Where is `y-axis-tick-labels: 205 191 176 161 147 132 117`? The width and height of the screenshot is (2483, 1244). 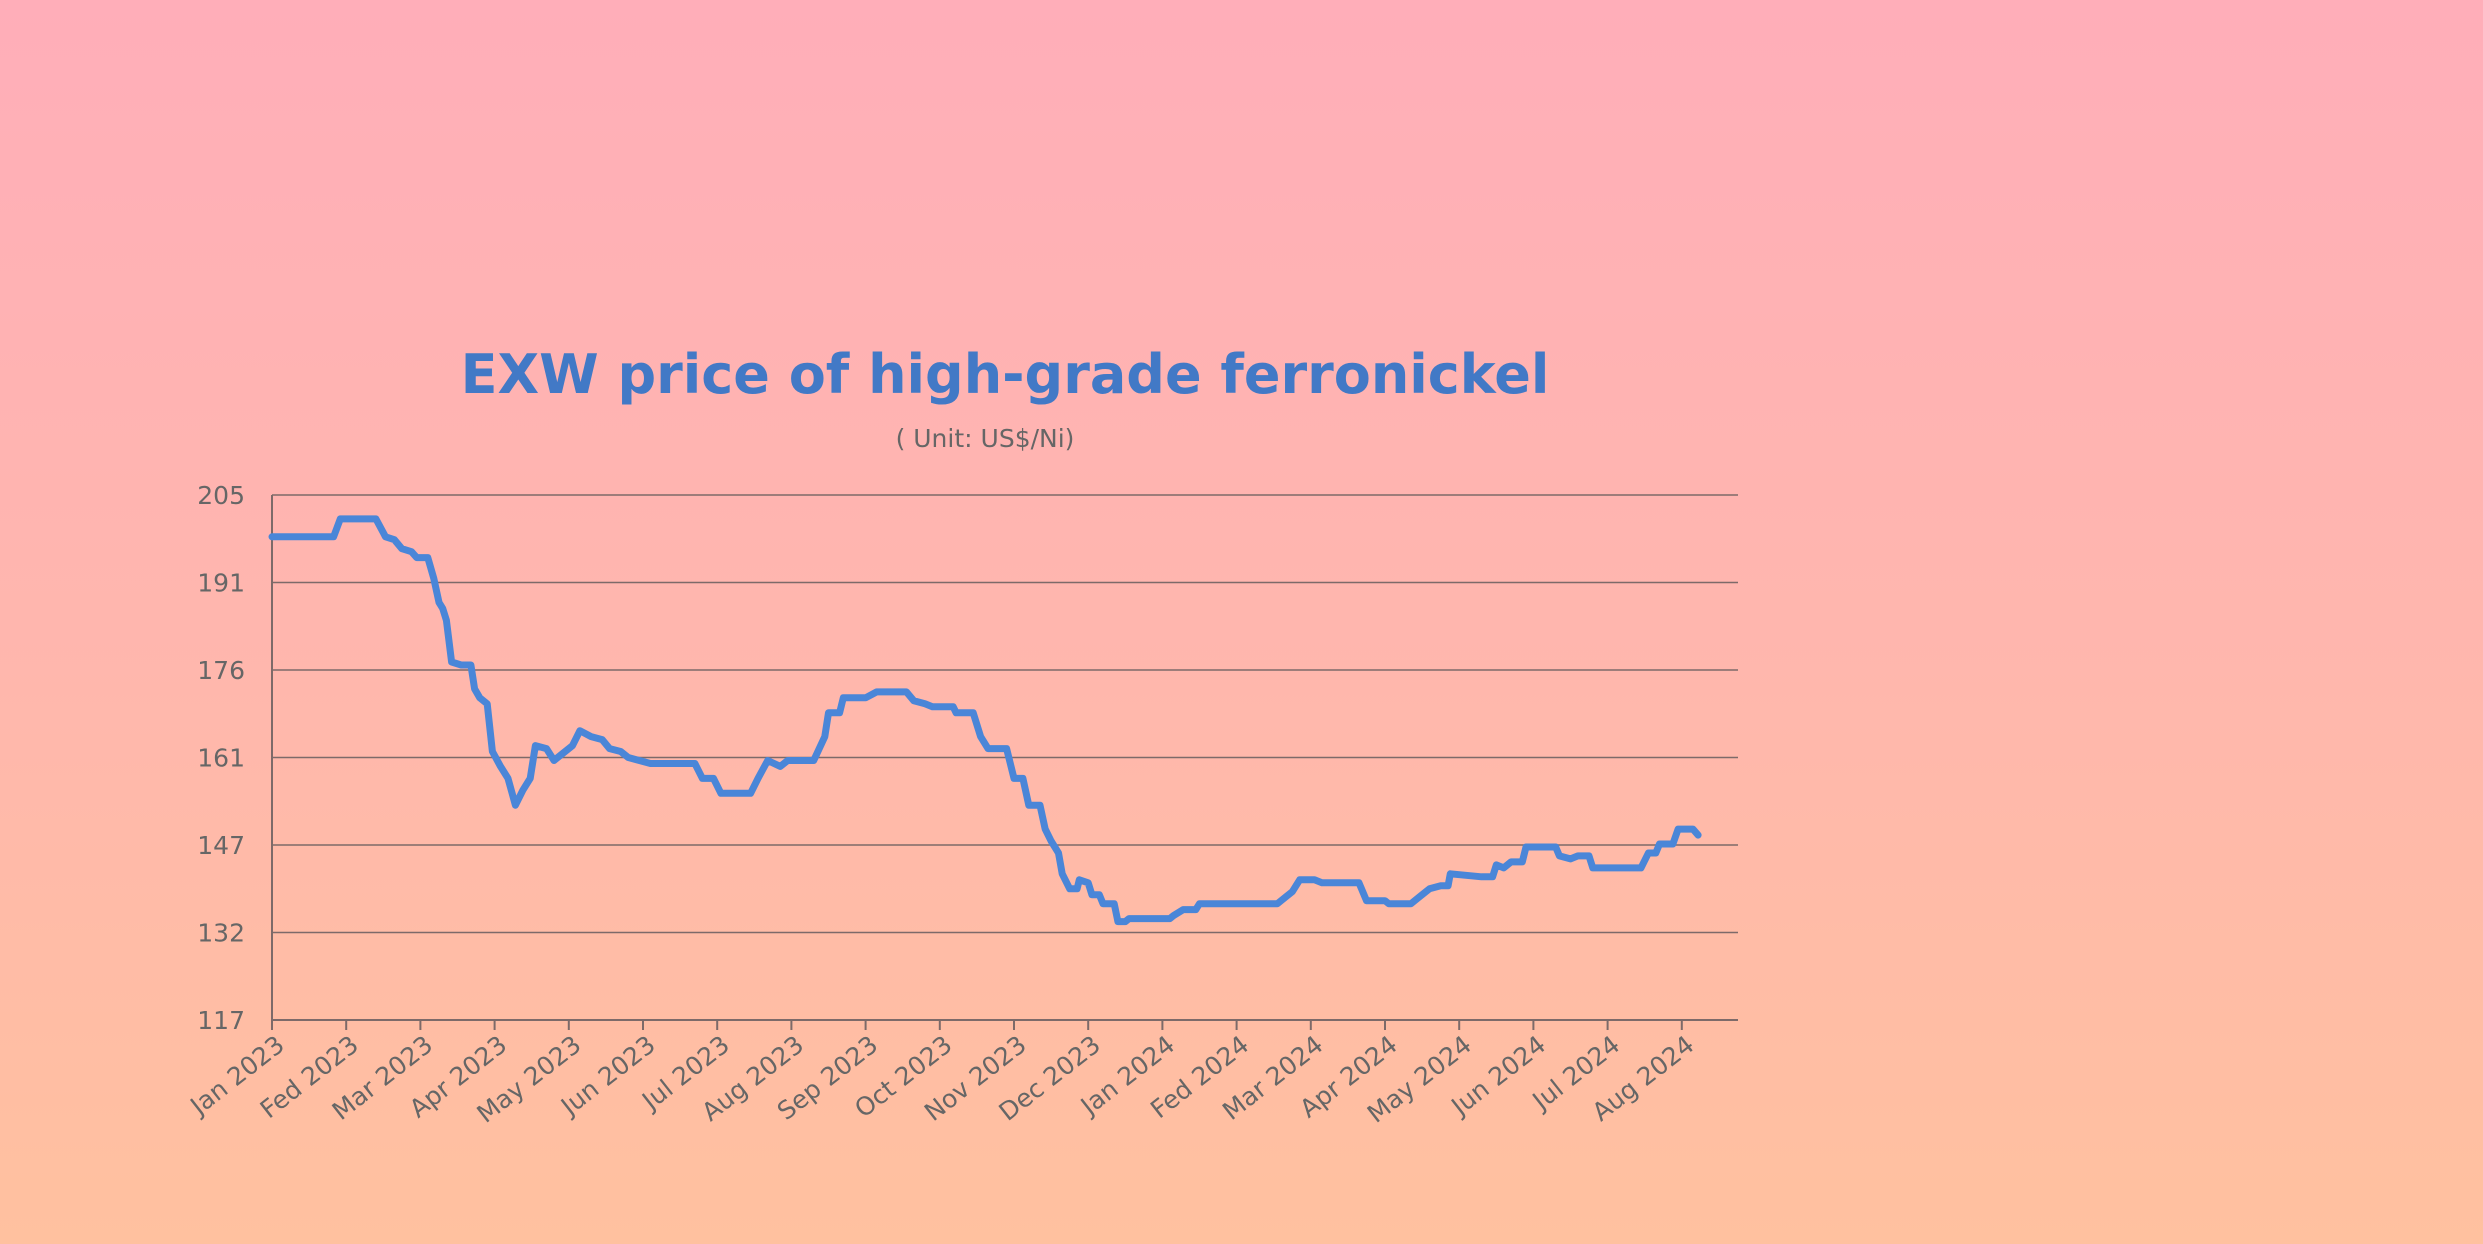
y-axis-tick-labels: 205 191 176 161 147 132 117 is located at coordinates (221, 758).